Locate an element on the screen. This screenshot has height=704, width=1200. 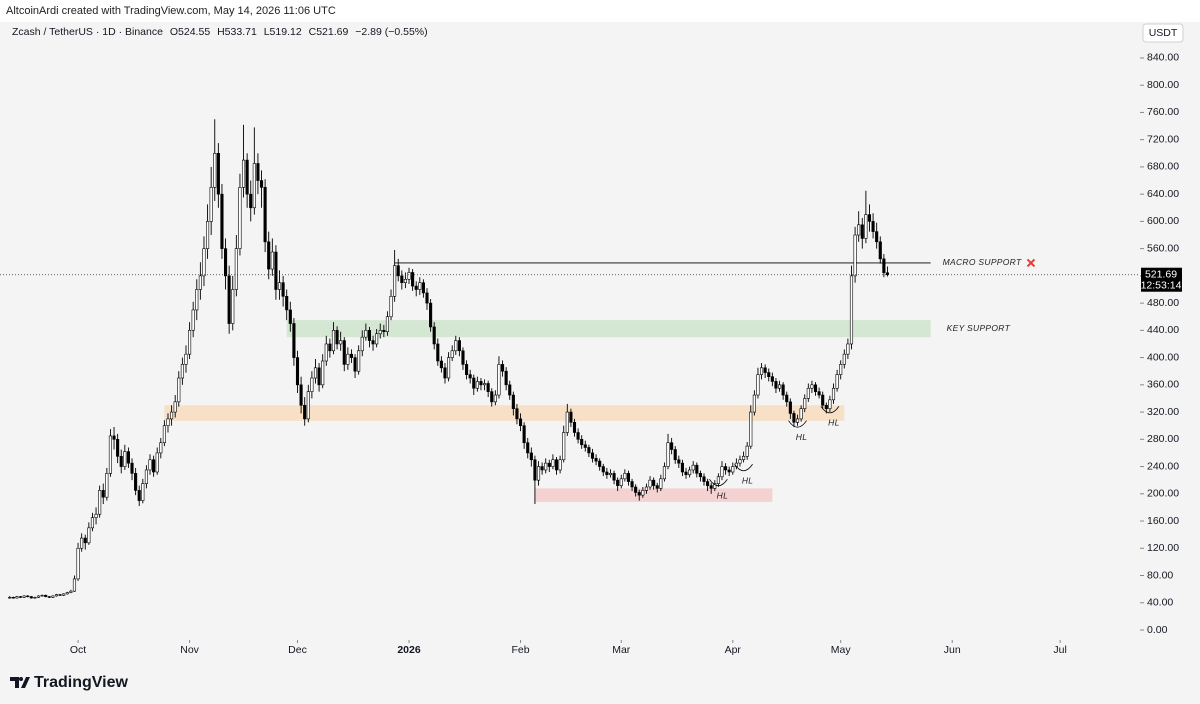
y-tick-label: 440.00 is located at coordinates (1163, 330).